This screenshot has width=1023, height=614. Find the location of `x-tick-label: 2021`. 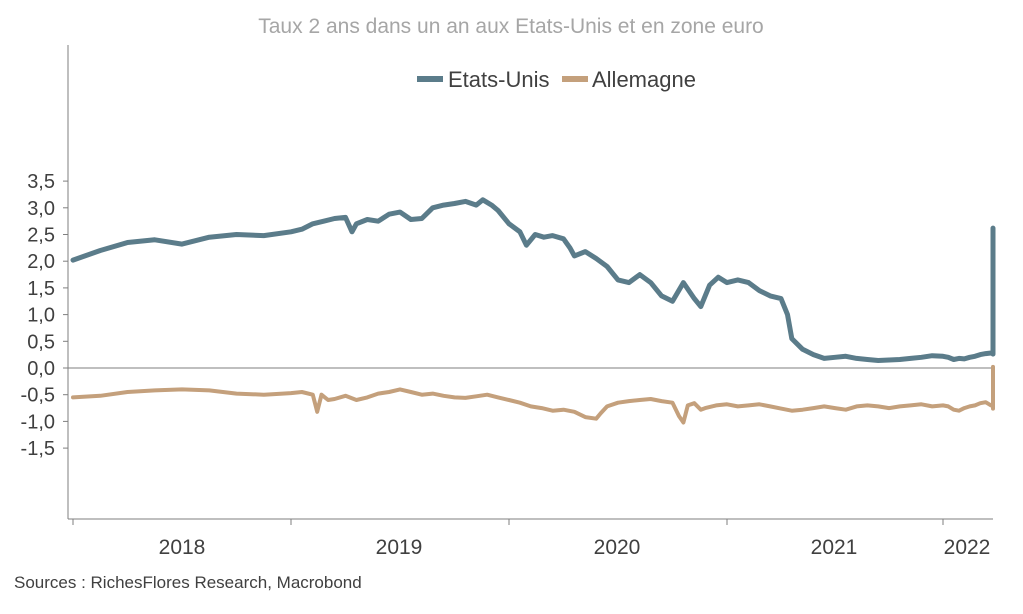

x-tick-label: 2021 is located at coordinates (834, 547).